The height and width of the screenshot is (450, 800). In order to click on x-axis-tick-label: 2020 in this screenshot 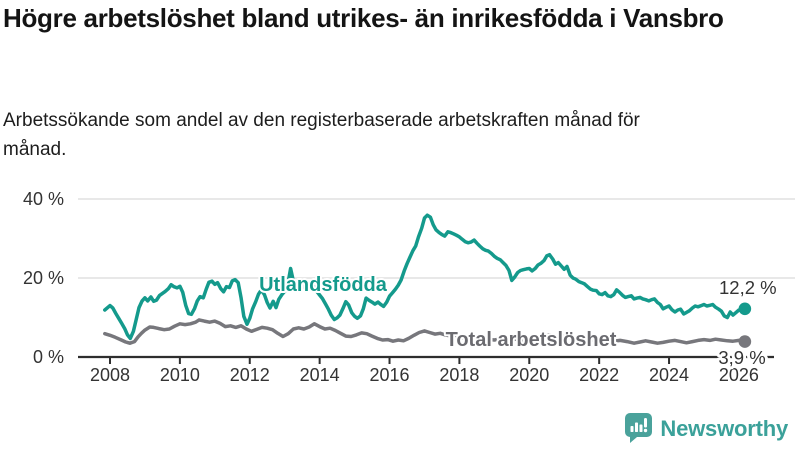, I will do `click(529, 375)`.